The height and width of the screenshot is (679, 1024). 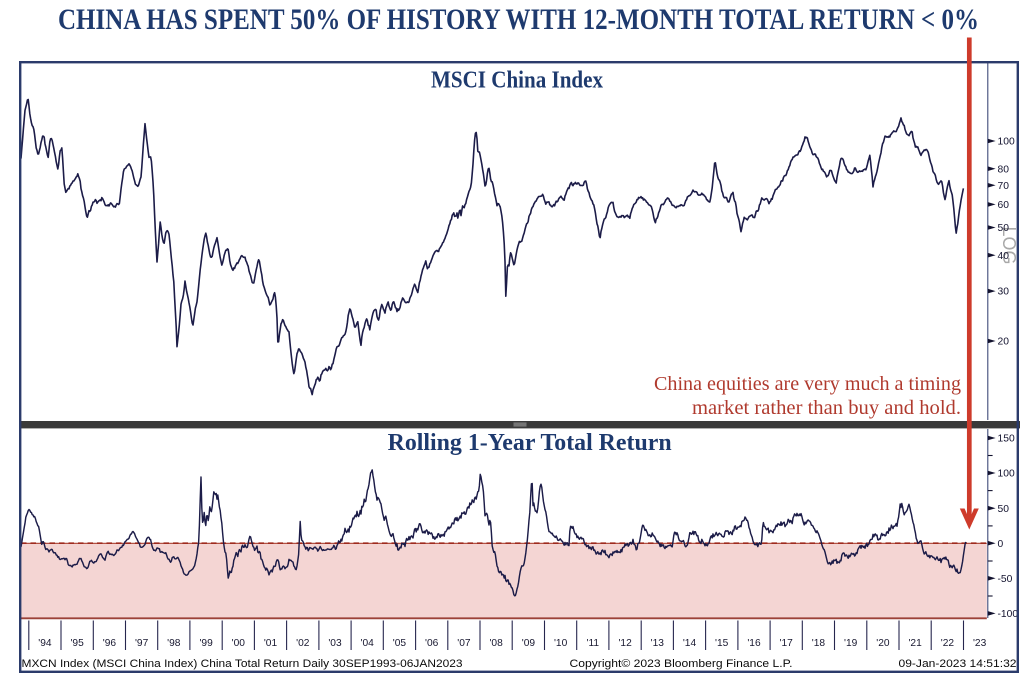 What do you see at coordinates (45, 643) in the screenshot?
I see `svg-text: '94` at bounding box center [45, 643].